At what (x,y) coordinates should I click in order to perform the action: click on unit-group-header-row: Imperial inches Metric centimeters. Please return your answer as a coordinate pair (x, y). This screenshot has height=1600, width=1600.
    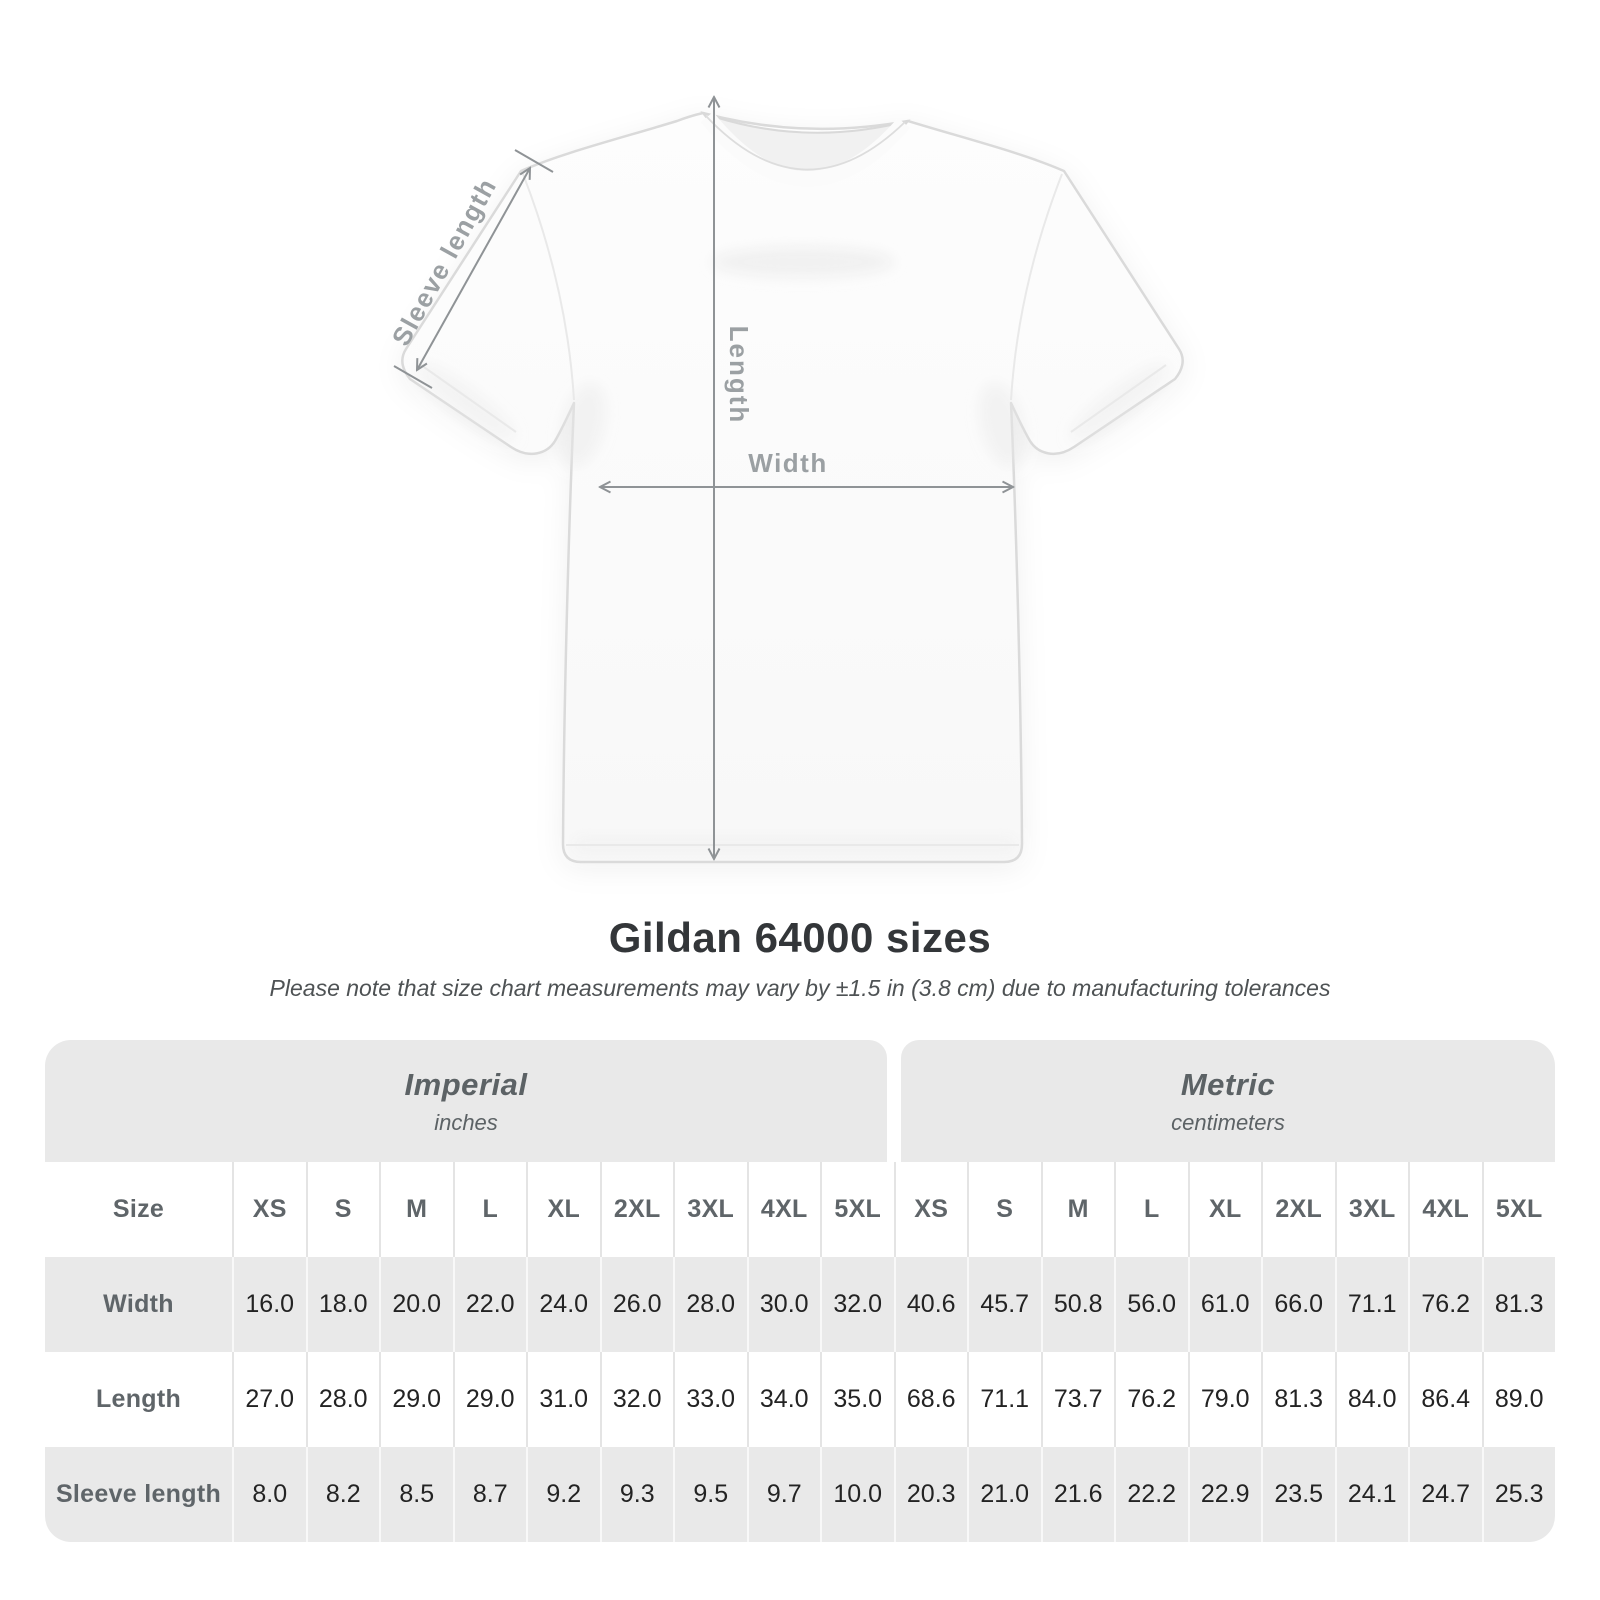
    Looking at the image, I should click on (800, 1101).